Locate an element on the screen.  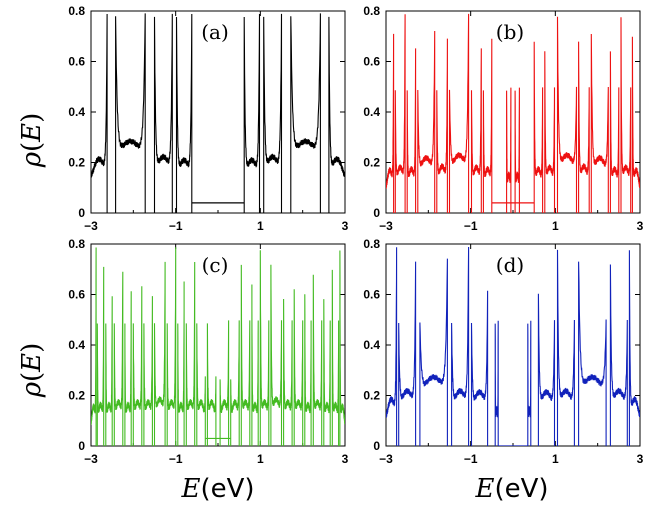
y-axis-title-top: ρ(E) is located at coordinates (32, 141).